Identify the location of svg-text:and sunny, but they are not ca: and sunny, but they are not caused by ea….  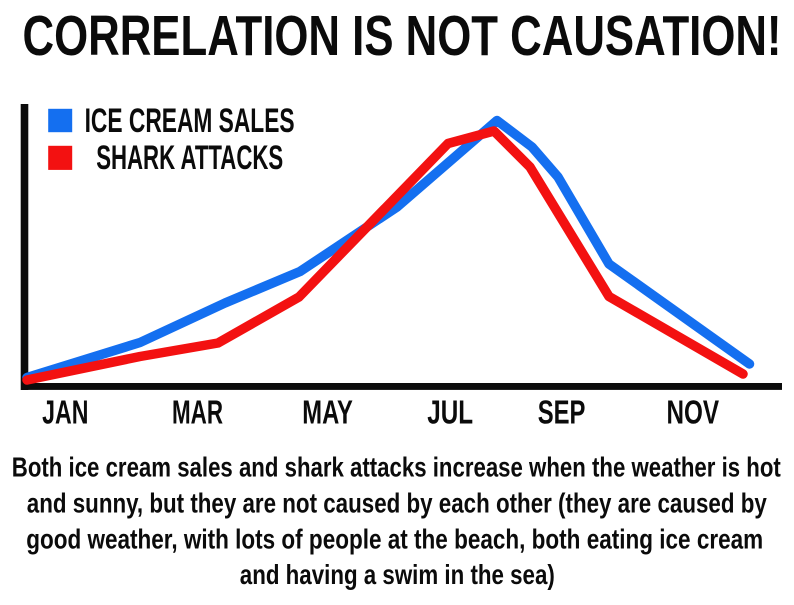
(397, 503).